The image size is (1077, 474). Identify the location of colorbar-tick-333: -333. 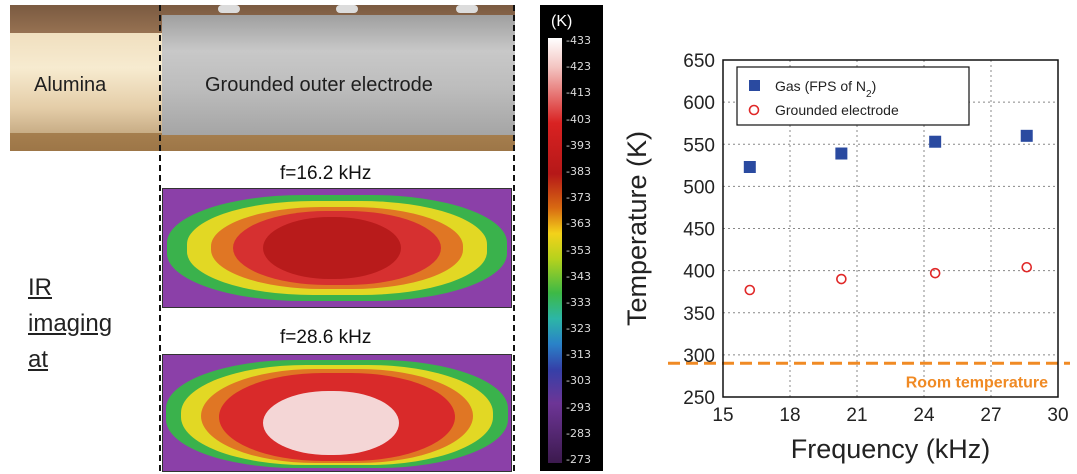
(578, 302).